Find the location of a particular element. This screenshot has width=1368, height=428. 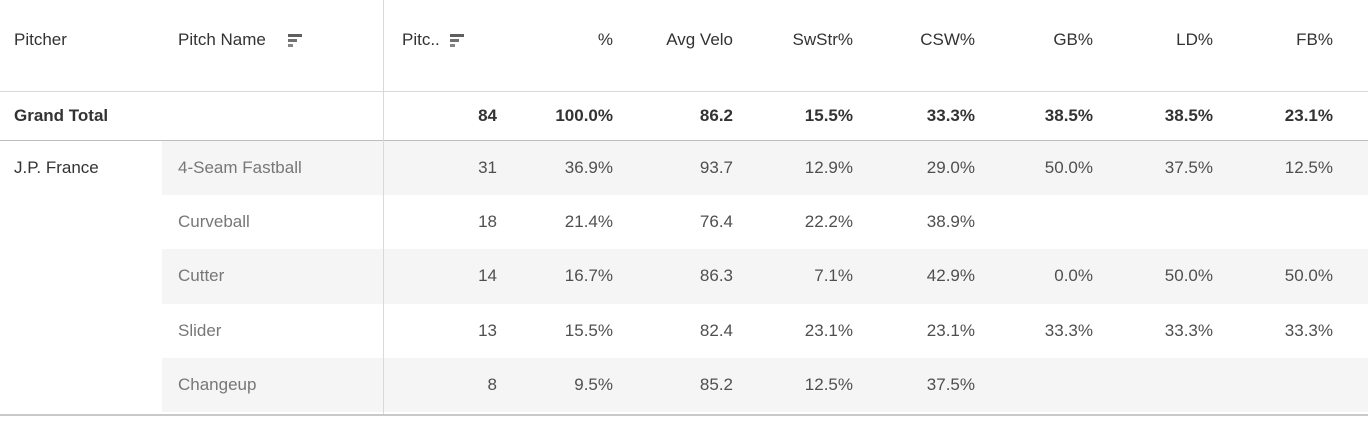

gb-cell: 0.0% is located at coordinates (1034, 276).